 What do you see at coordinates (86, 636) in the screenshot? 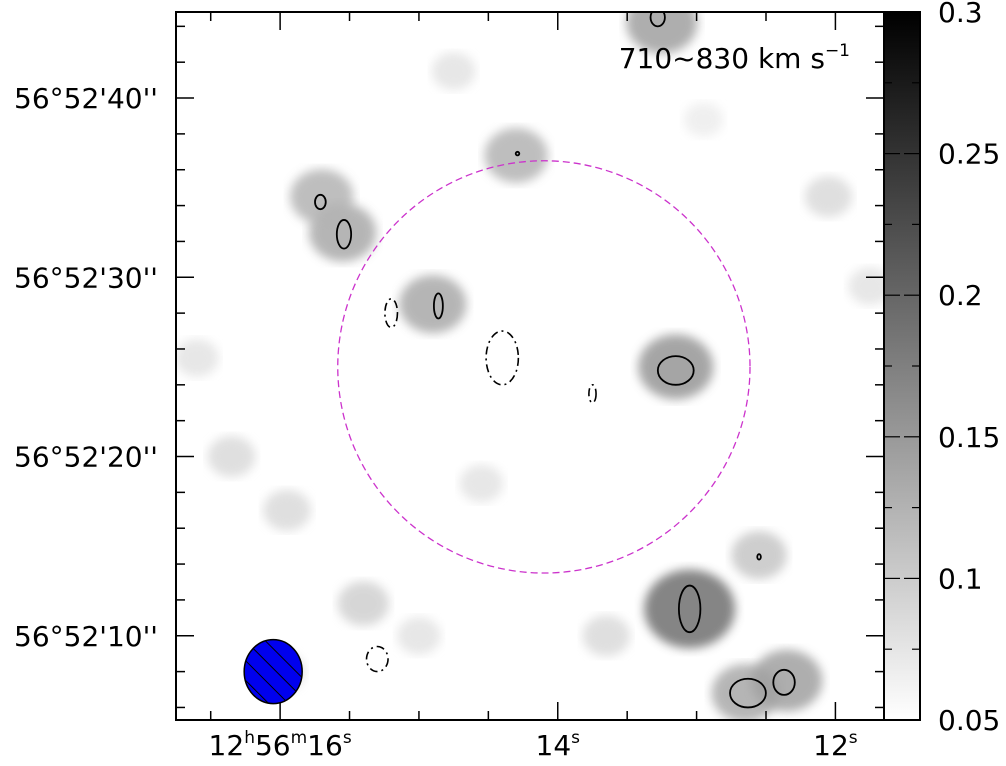
I see `y-tick-label-3: 56°52'10''` at bounding box center [86, 636].